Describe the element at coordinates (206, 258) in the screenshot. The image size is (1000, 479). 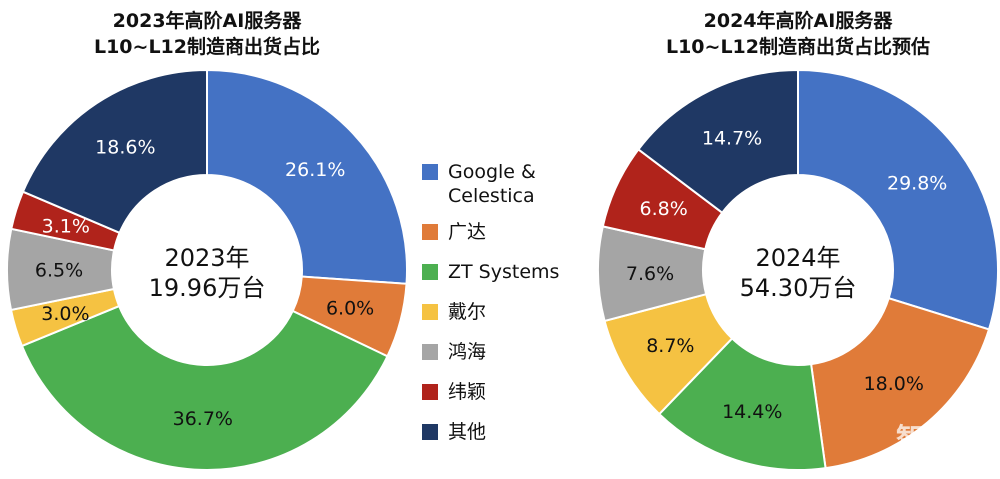
I see `center-label: 2023年` at that location.